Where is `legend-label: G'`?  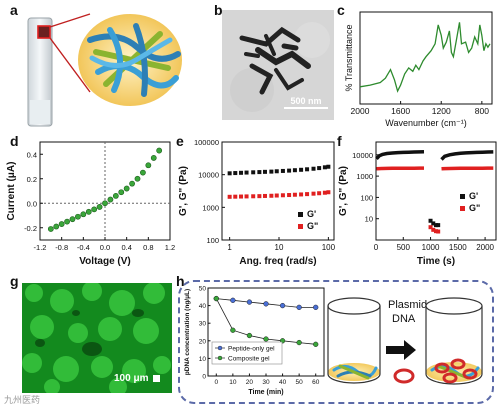
legend-label: G' is located at coordinates (311, 214).